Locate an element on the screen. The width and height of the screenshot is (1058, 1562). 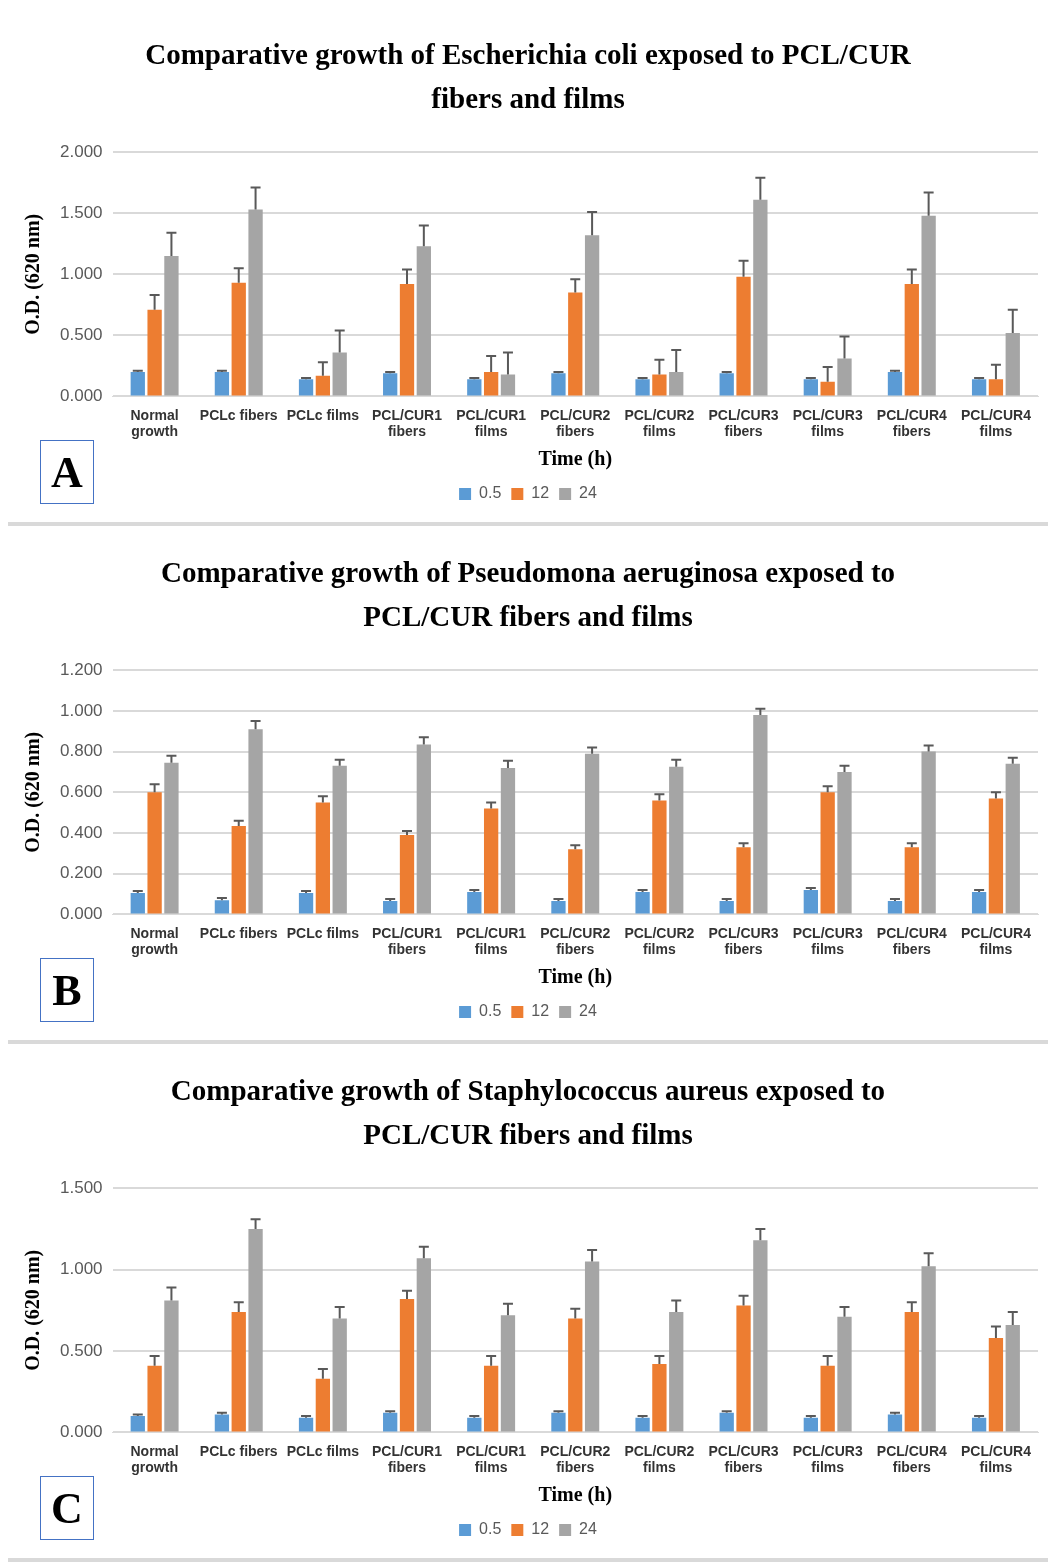
chart-title: Comparative growth of Staphylococcus aureus exposed to PCL/CUR fibers and films is located at coordinates (528, 1112).